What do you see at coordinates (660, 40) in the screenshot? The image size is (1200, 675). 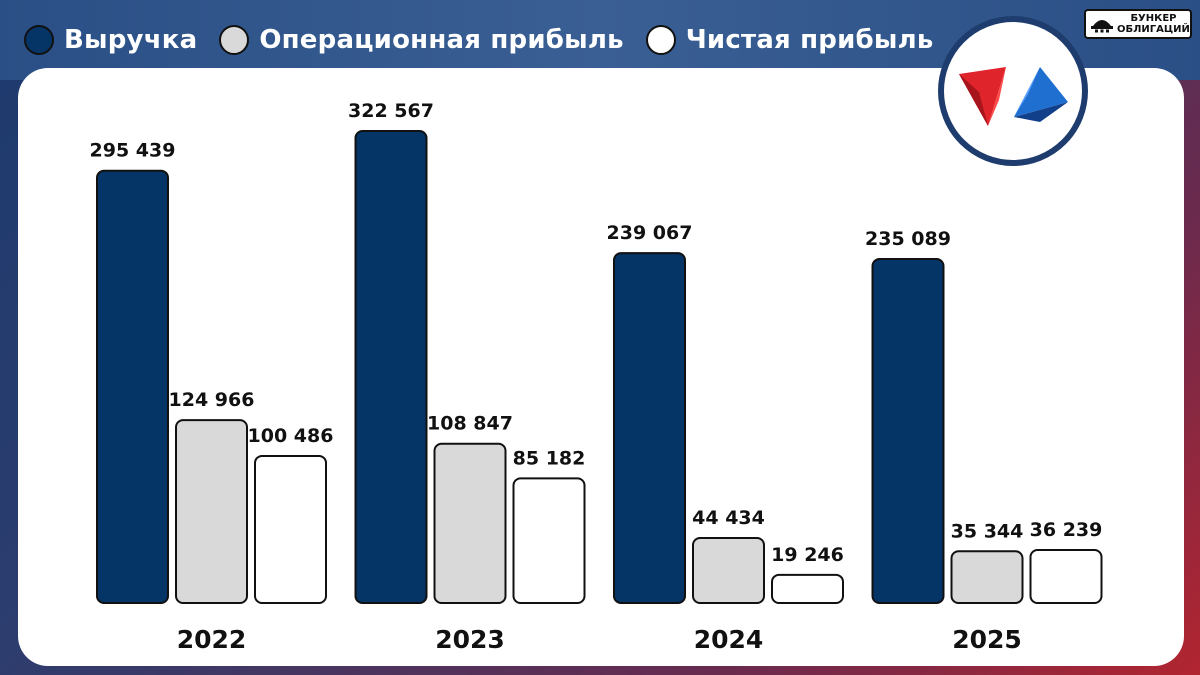 I see `legend-swatch-net-profit` at bounding box center [660, 40].